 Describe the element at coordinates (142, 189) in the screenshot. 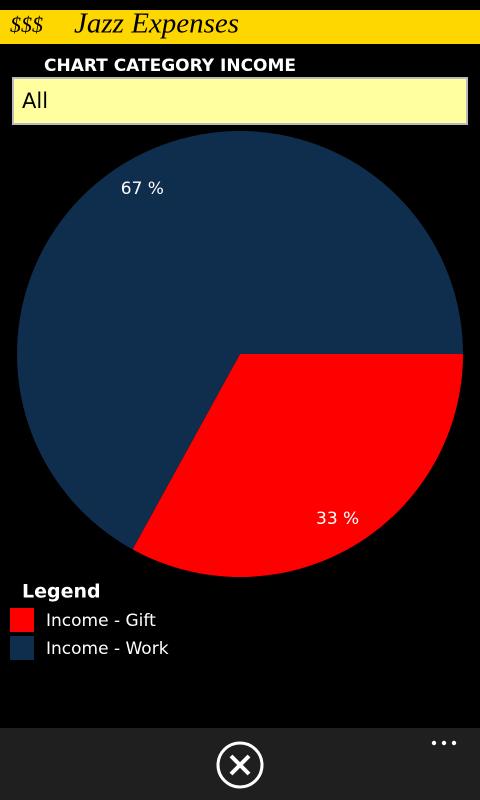

I see `slice-label: 67 %` at that location.